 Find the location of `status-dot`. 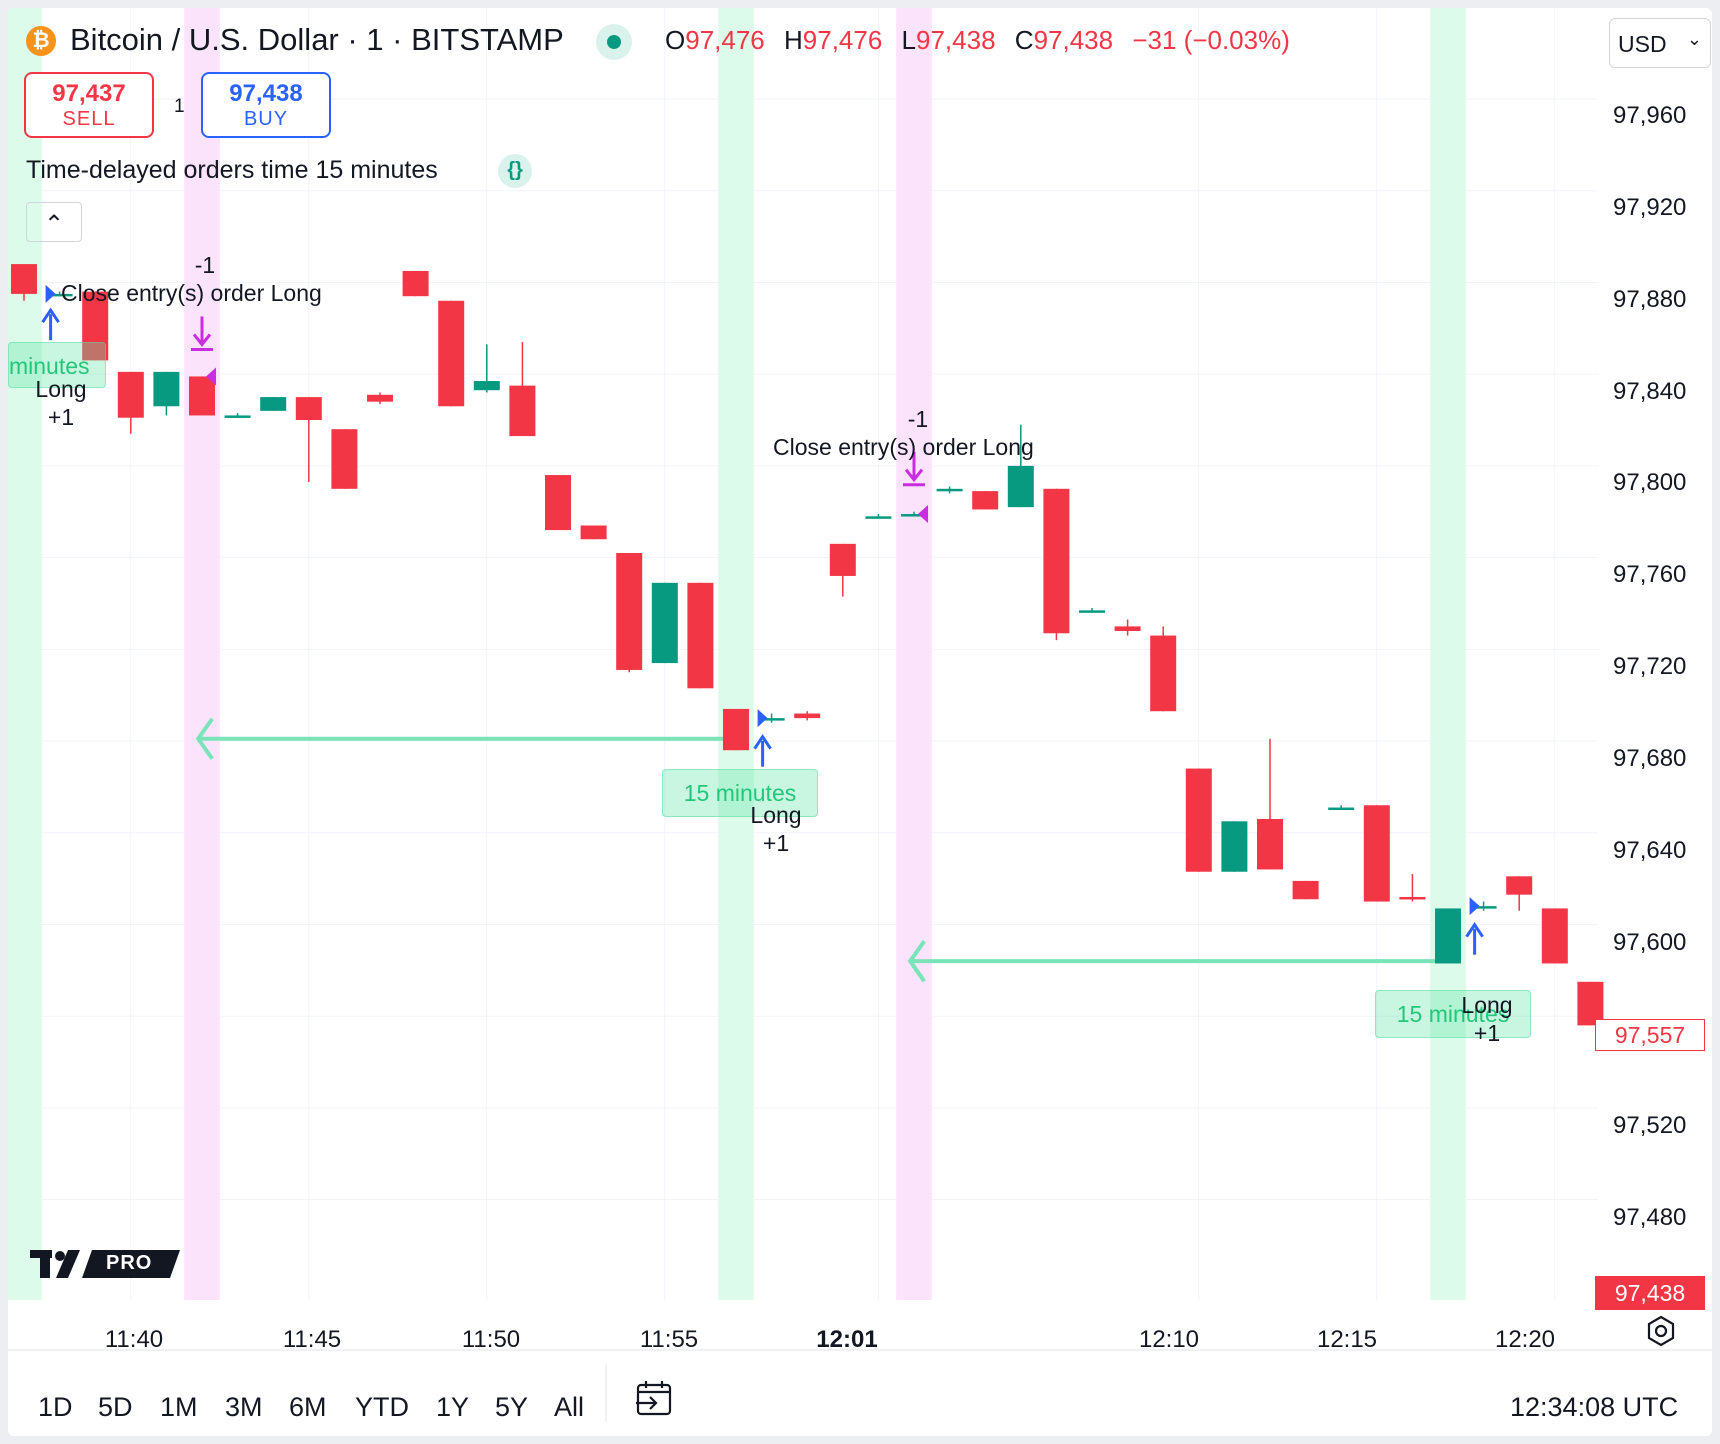

status-dot is located at coordinates (614, 42).